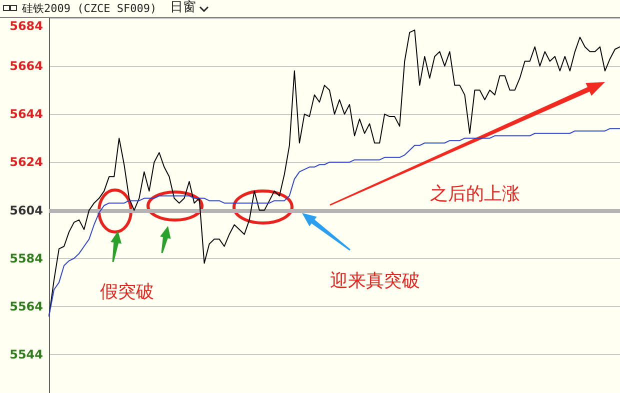  Describe the element at coordinates (127, 292) in the screenshot. I see `annotation: 假突破` at that location.